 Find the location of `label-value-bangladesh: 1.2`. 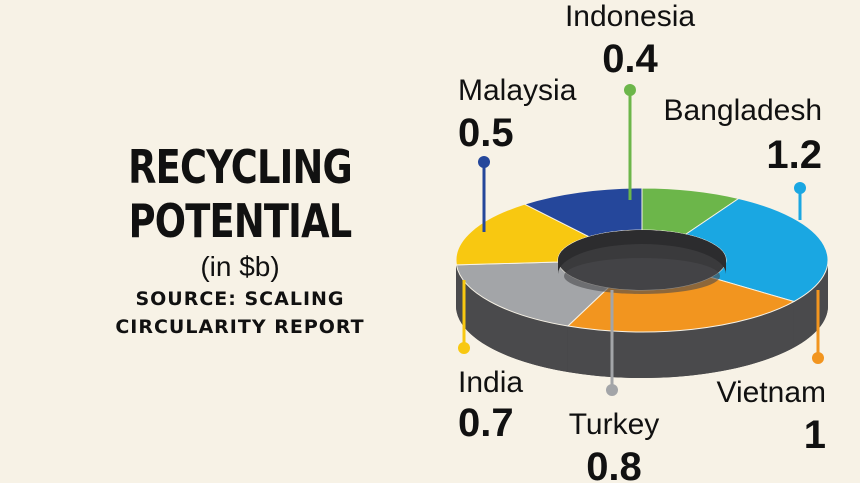

label-value-bangladesh: 1.2 is located at coordinates (794, 155).